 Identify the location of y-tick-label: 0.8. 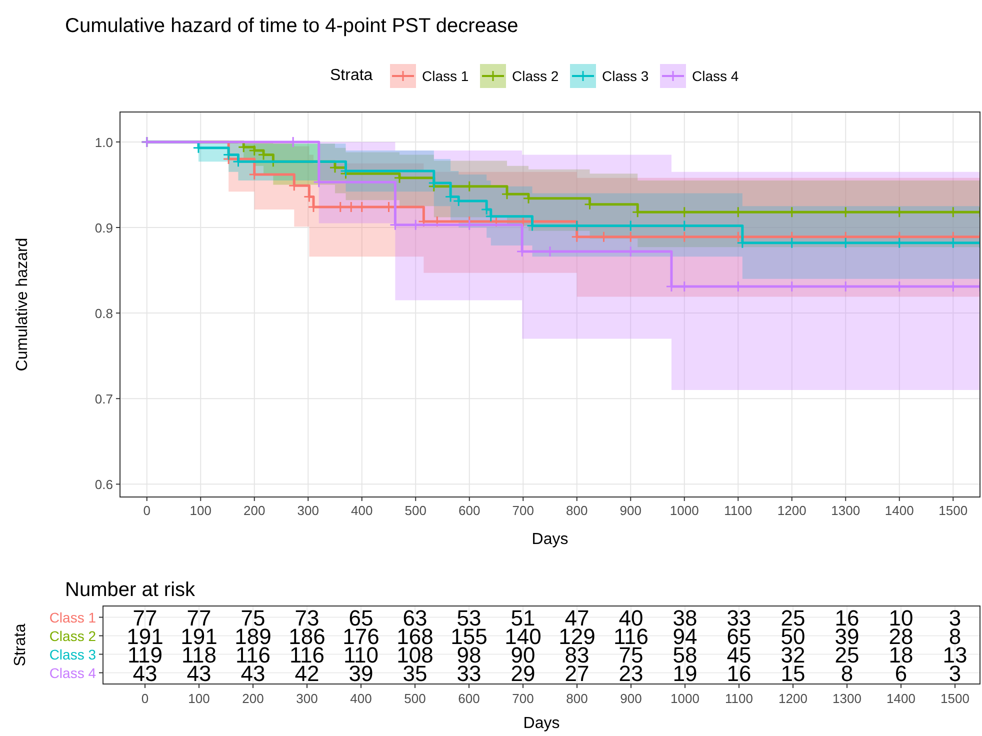
(103, 314).